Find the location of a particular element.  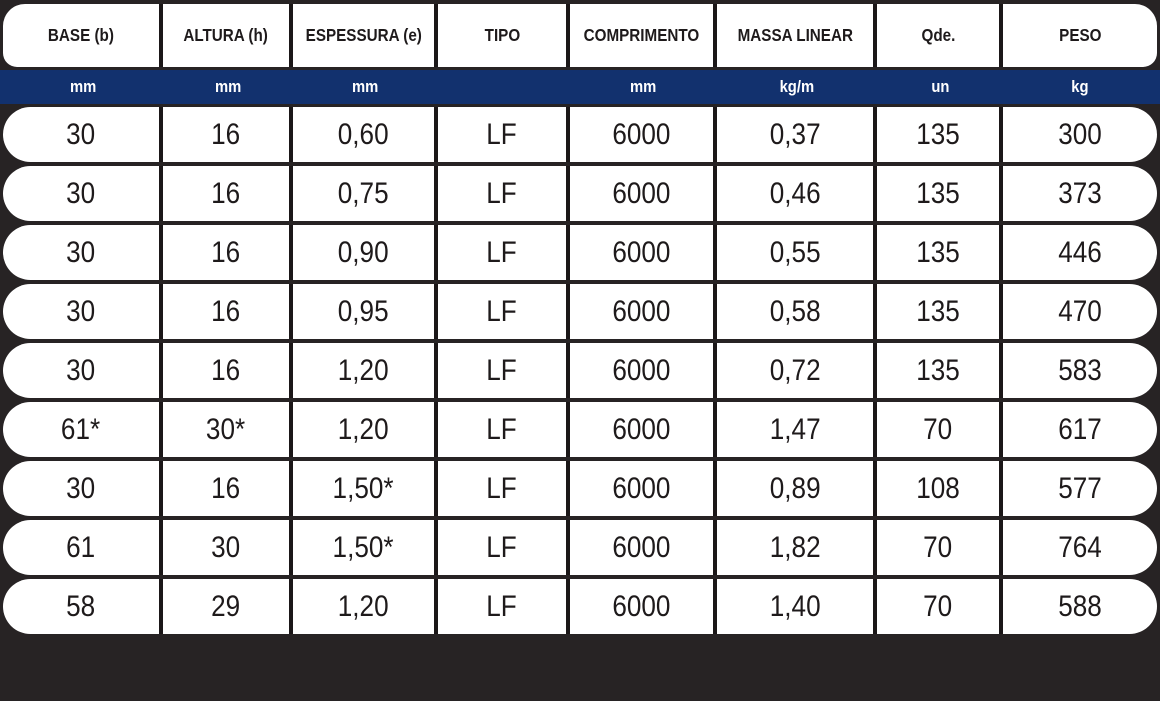

table-row: 30 16 0,75 LF 6000 0,46 135 373 is located at coordinates (580, 193).